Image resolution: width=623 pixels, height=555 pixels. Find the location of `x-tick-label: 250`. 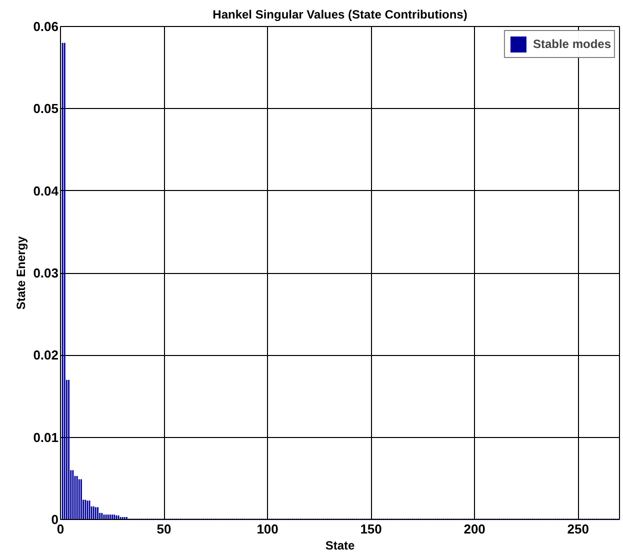

x-tick-label: 250 is located at coordinates (578, 529).